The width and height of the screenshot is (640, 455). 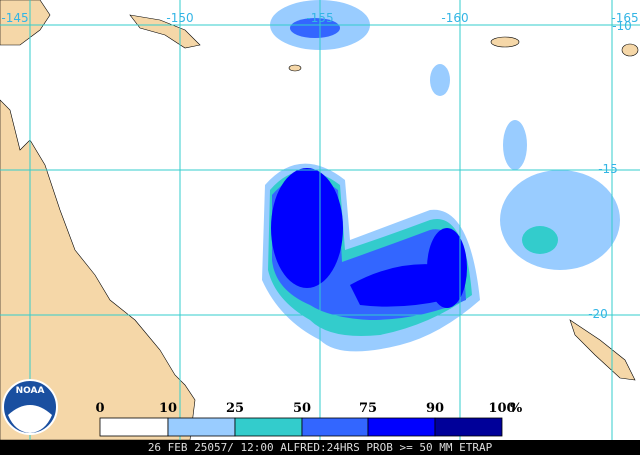 I want to click on longitude-label: -165, so click(x=624, y=18).